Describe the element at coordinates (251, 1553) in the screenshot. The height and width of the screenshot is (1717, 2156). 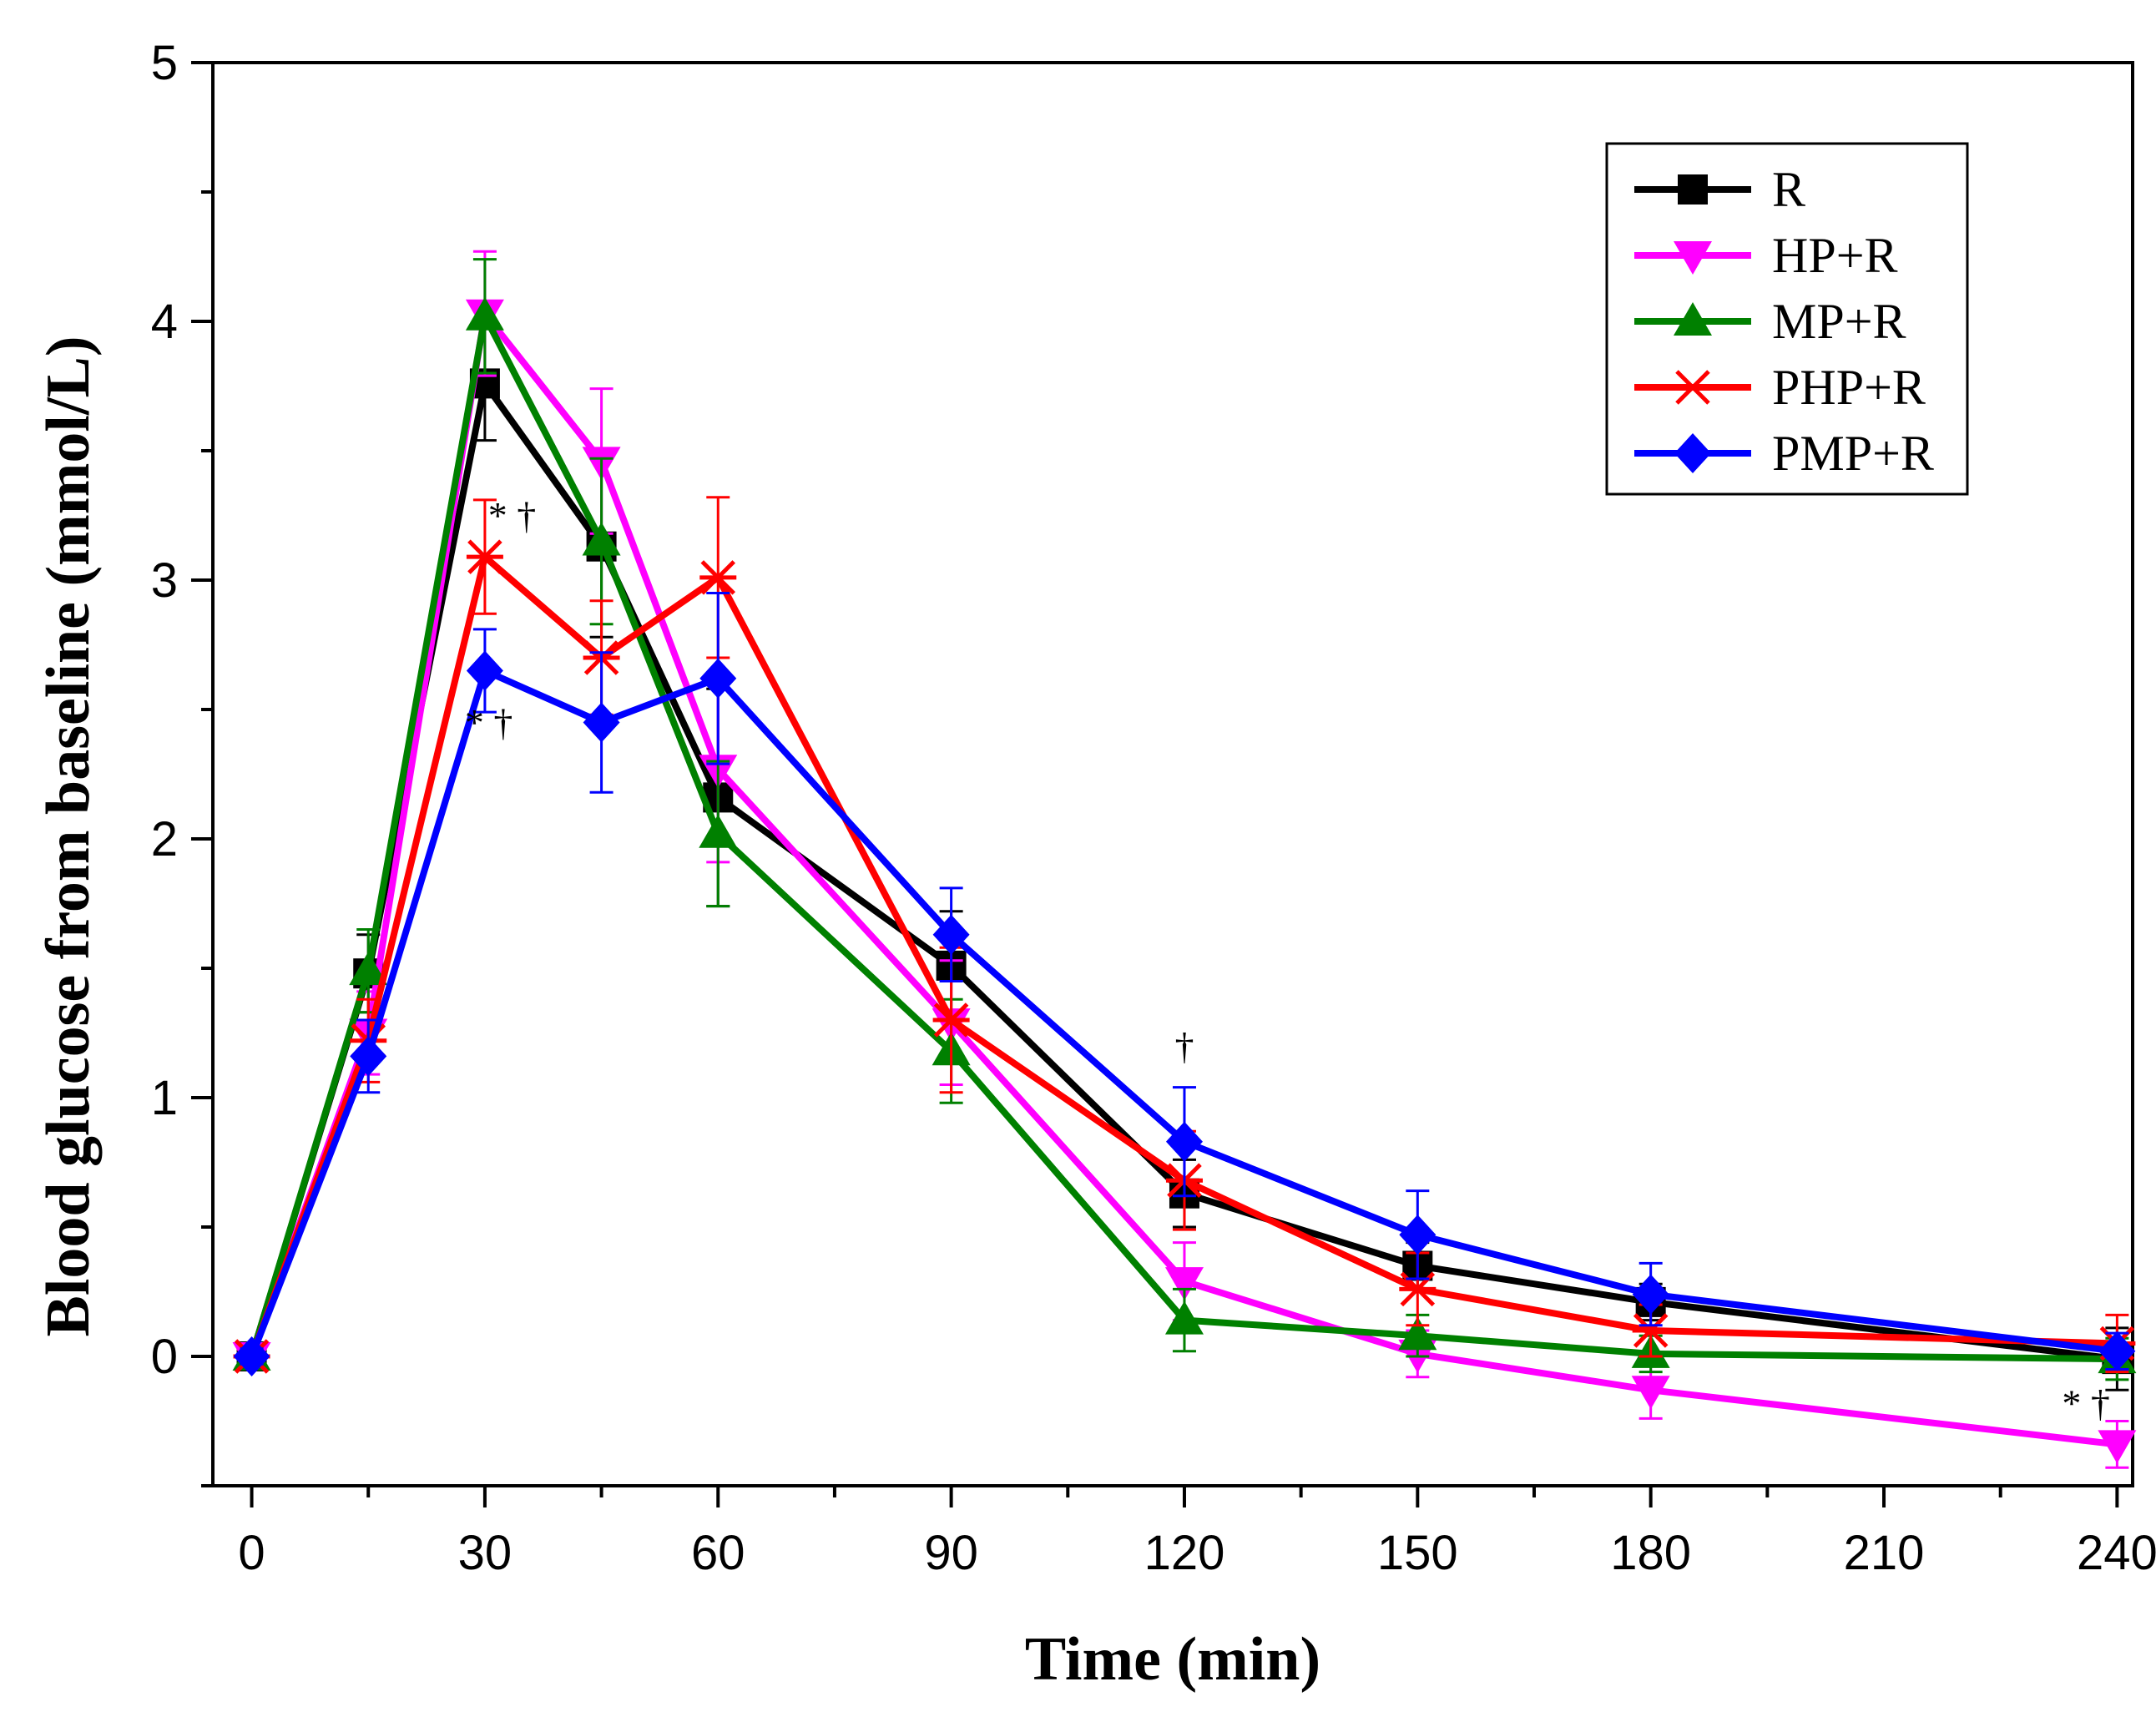
I see `x-tick-label: 0` at that location.